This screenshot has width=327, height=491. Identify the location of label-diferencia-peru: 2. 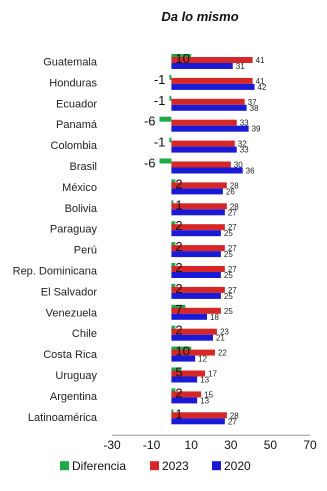
(178, 246).